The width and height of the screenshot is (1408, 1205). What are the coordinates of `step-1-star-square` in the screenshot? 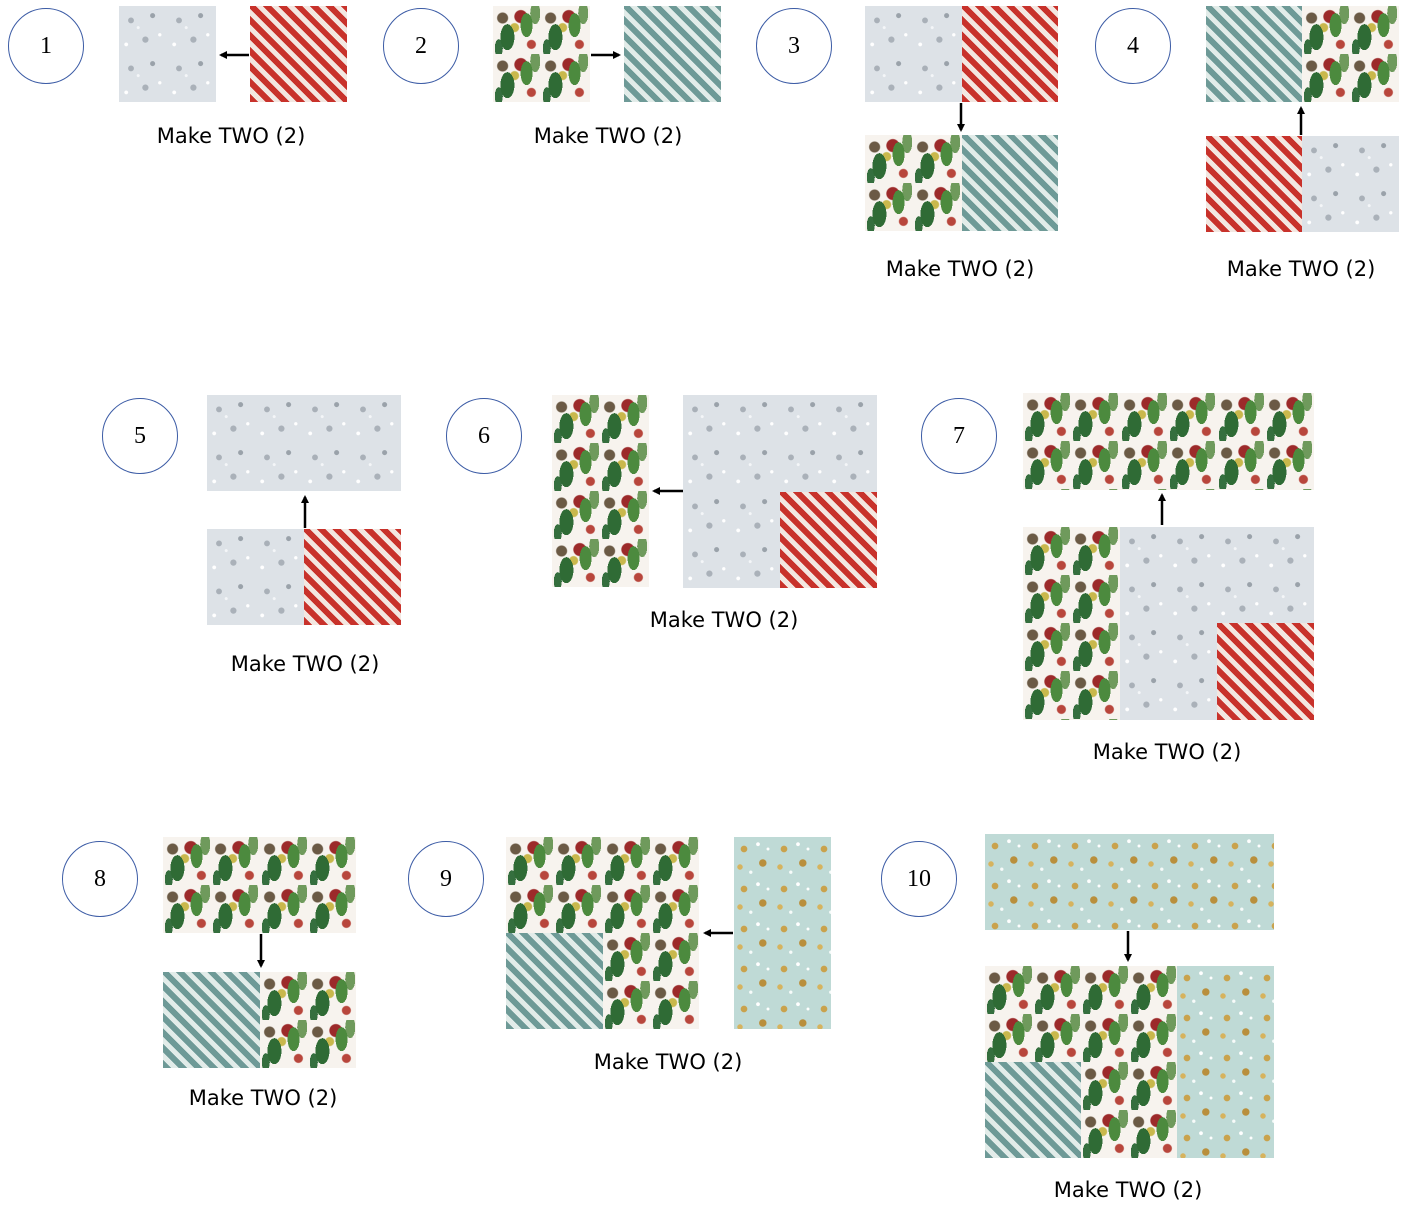 It's located at (167, 54).